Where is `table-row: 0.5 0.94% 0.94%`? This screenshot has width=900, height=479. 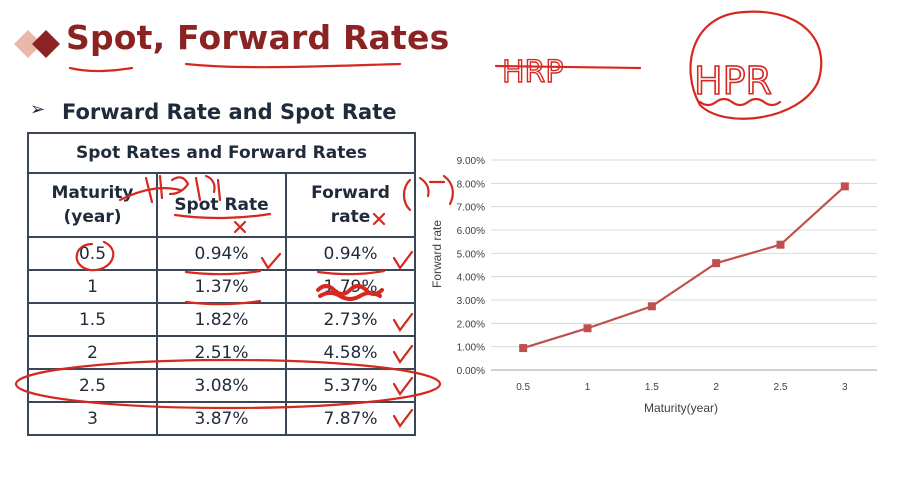 table-row: 0.5 0.94% 0.94% is located at coordinates (222, 253).